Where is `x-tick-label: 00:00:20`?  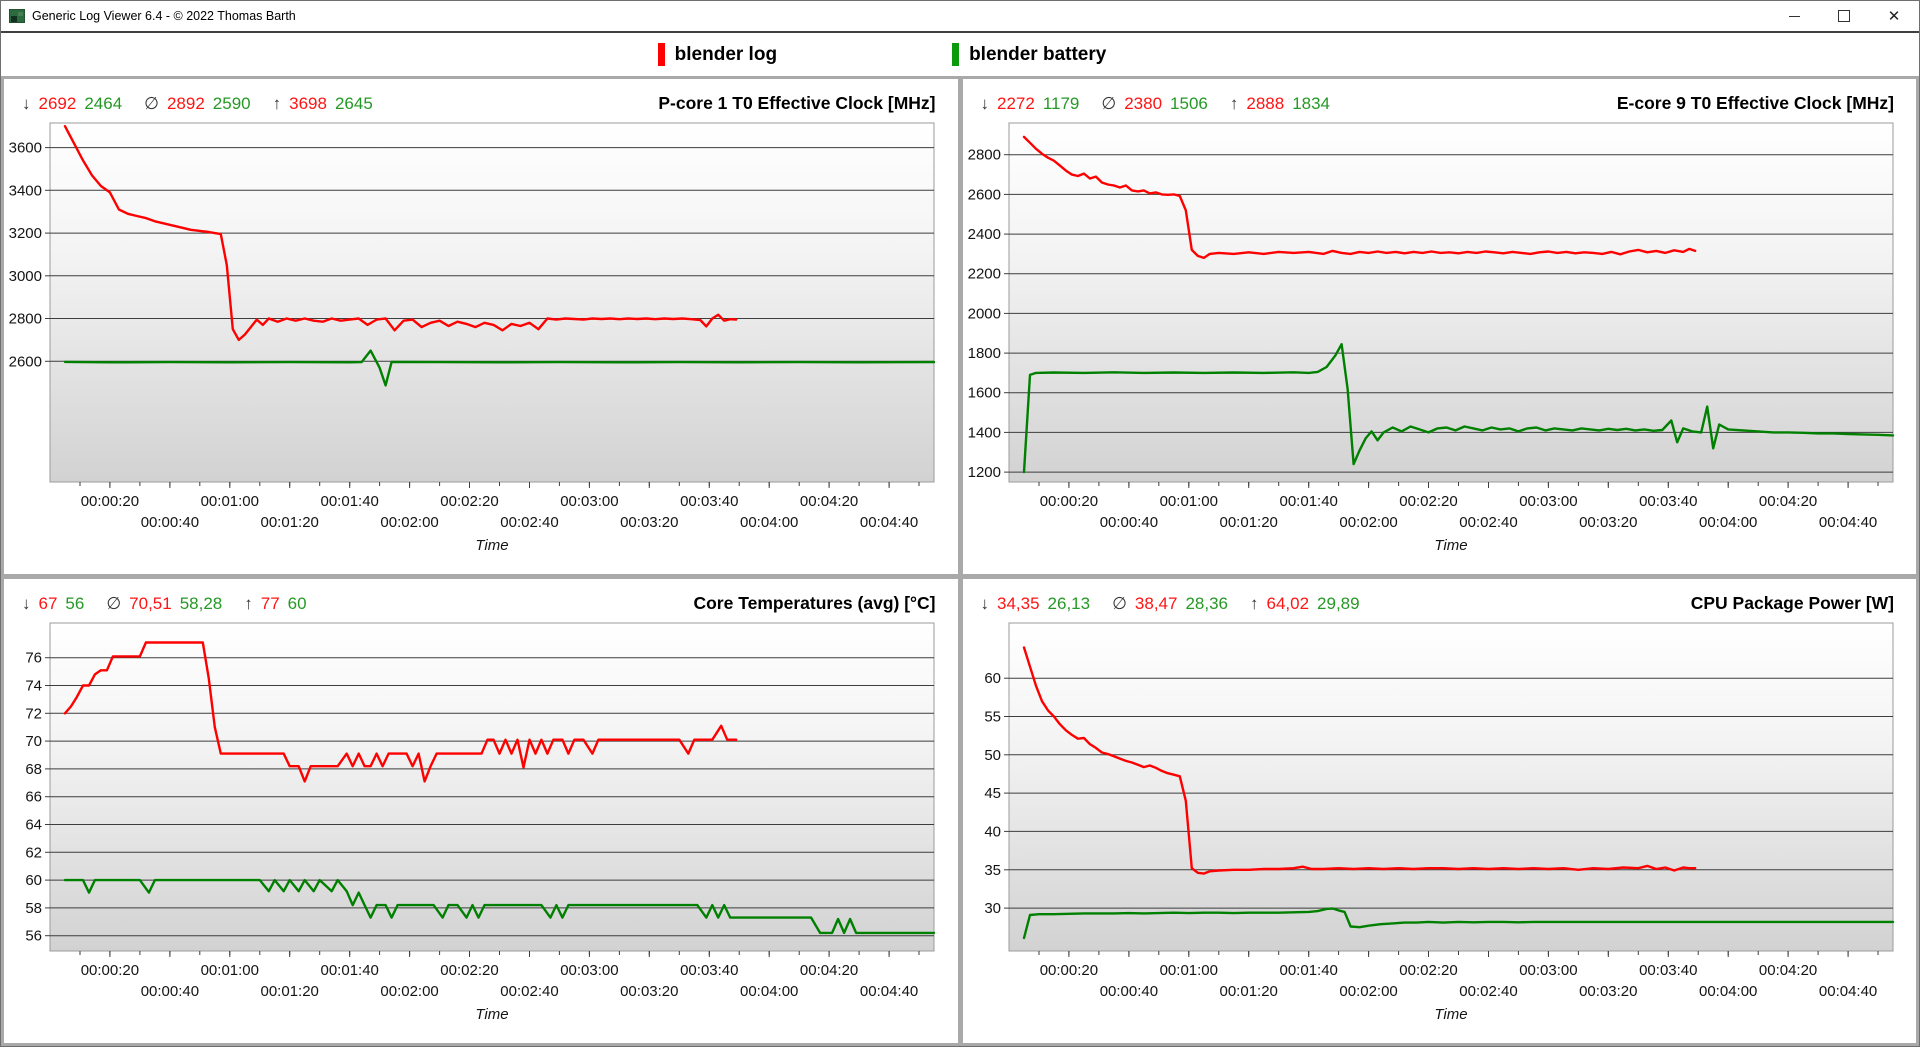
x-tick-label: 00:00:20 is located at coordinates (1068, 501).